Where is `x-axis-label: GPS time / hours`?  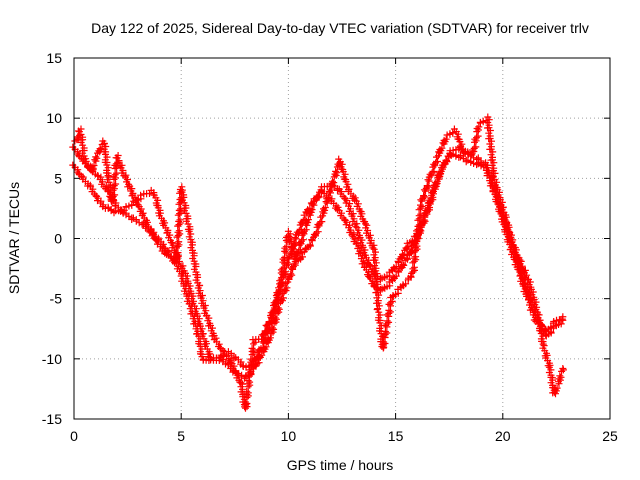
x-axis-label: GPS time / hours is located at coordinates (340, 465).